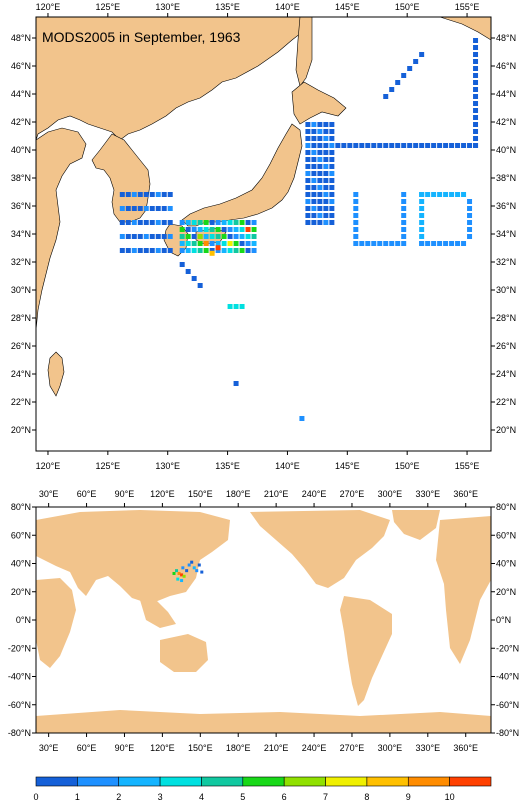  What do you see at coordinates (506, 38) in the screenshot?
I see `lat-tick-label: 48°N` at bounding box center [506, 38].